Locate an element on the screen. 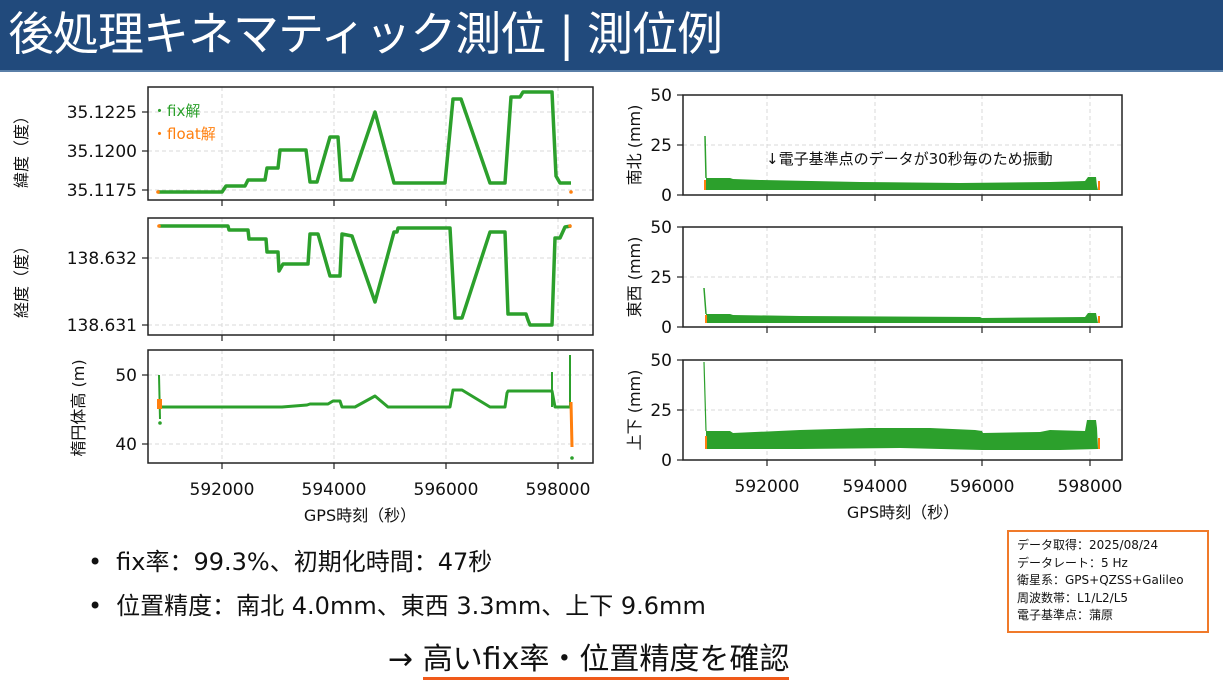  lat-ylabel: 緯度（度） is located at coordinates (21, 148).